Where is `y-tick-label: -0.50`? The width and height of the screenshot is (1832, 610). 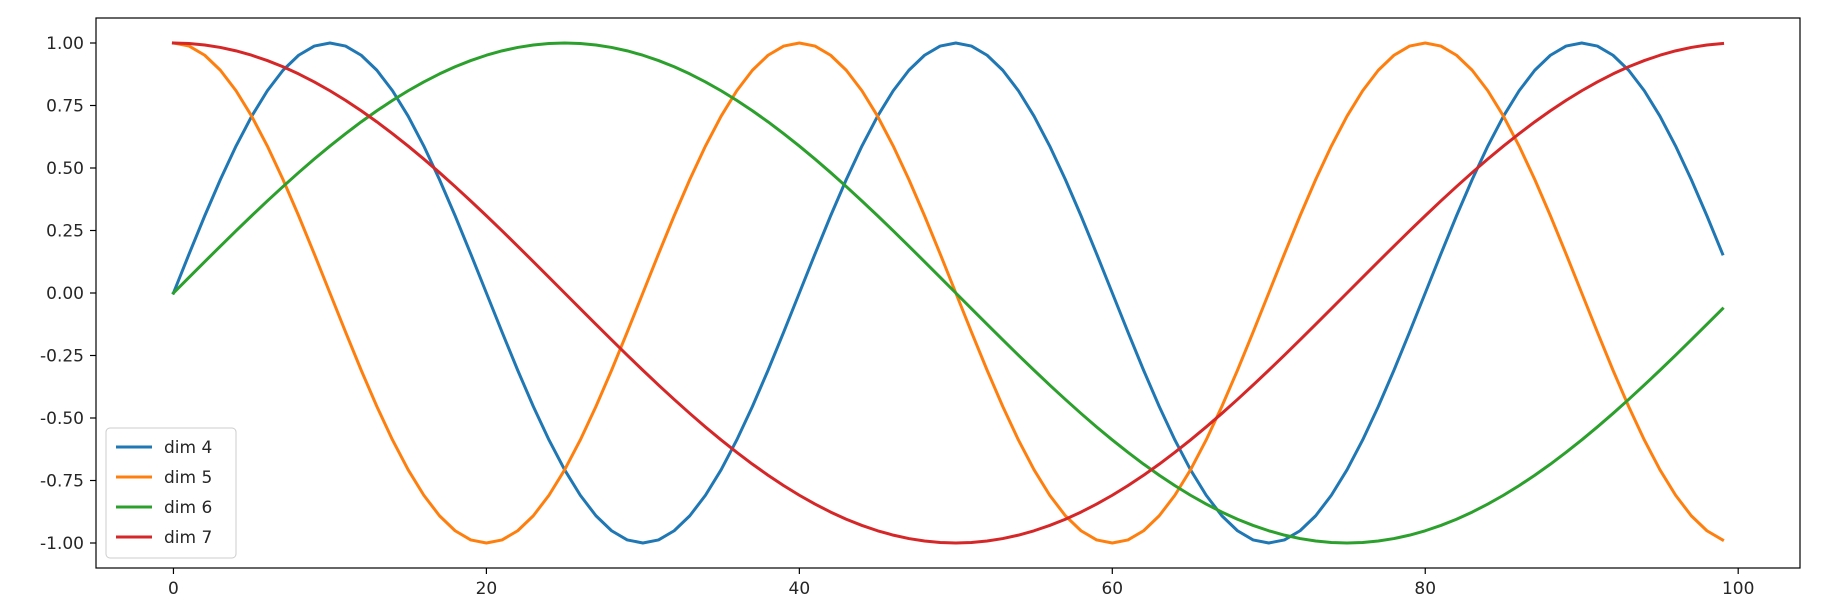
y-tick-label: -0.50 is located at coordinates (62, 419).